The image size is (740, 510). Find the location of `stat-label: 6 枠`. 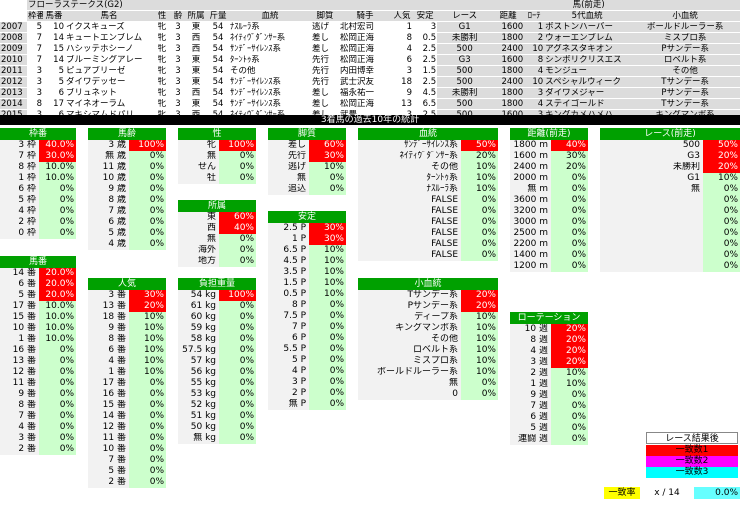

stat-label: 6 枠 is located at coordinates (19, 189).